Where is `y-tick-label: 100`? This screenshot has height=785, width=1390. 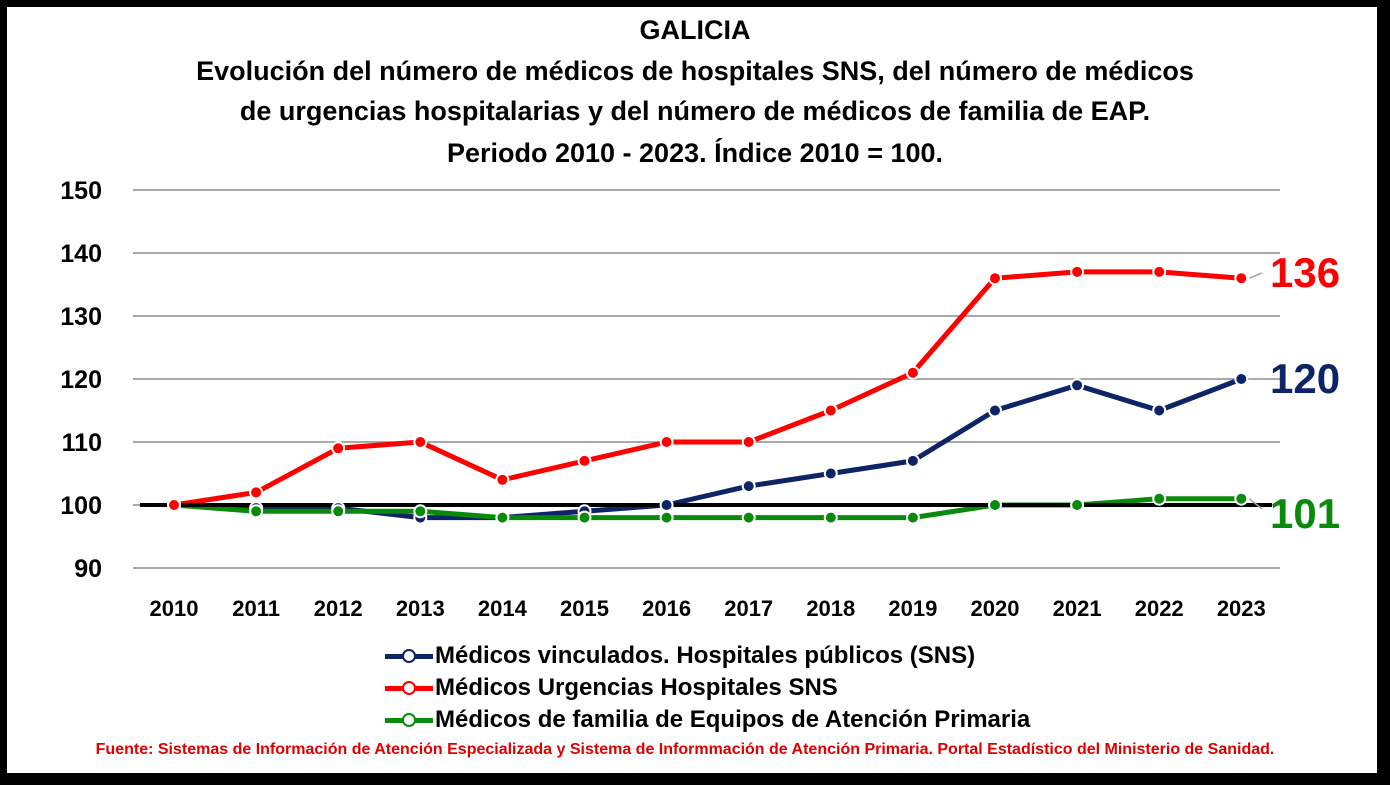 y-tick-label: 100 is located at coordinates (81, 506).